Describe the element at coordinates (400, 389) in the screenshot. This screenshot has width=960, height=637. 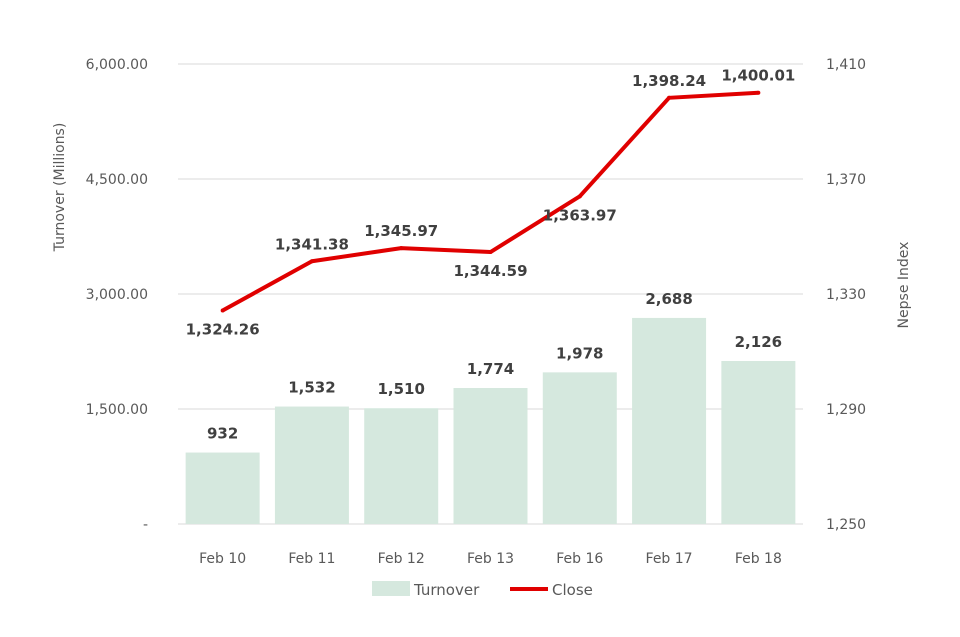
I see `turnover-bar-label: 1,510` at that location.